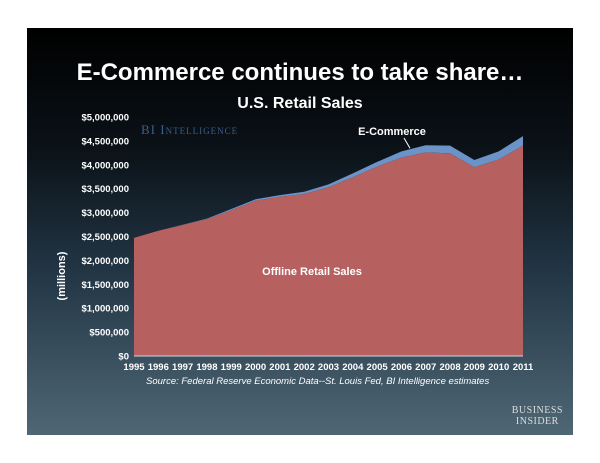  I want to click on x-tick-label: 2008, so click(449, 367).